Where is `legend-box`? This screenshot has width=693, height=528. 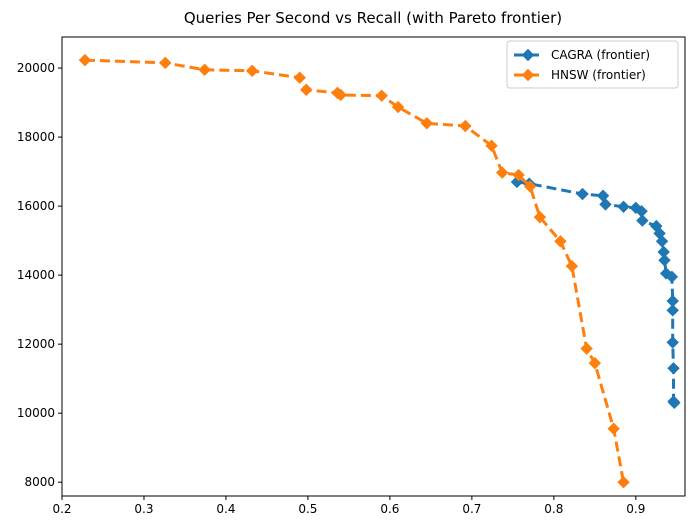 legend-box is located at coordinates (592, 64).